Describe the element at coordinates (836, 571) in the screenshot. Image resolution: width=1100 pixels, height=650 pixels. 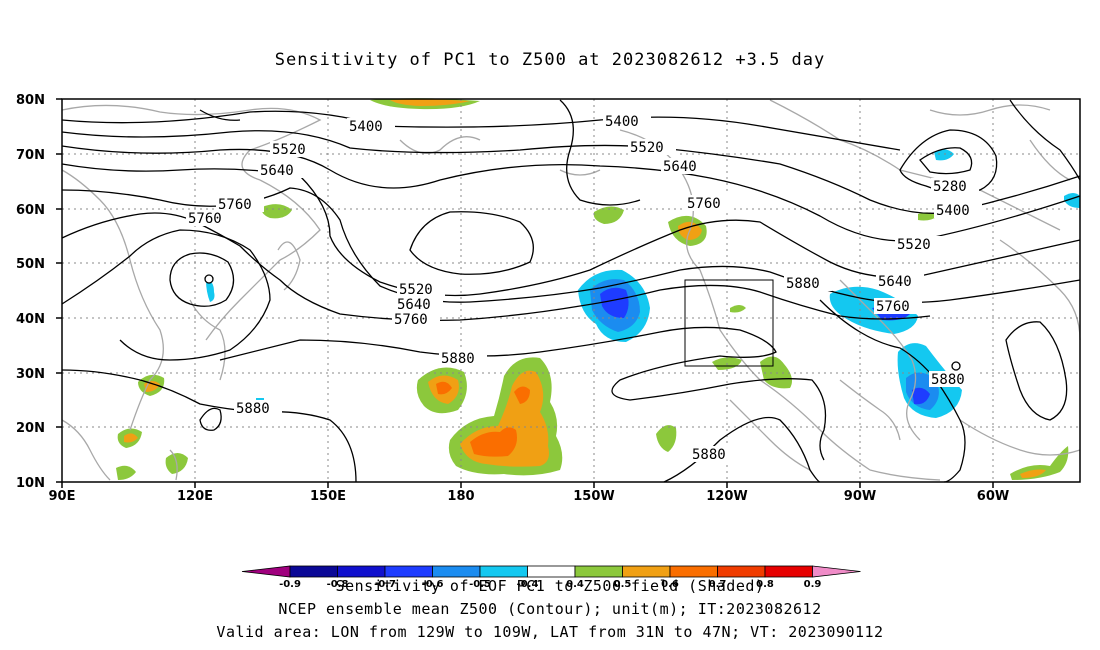
I see `colorbar-max-arrow` at that location.